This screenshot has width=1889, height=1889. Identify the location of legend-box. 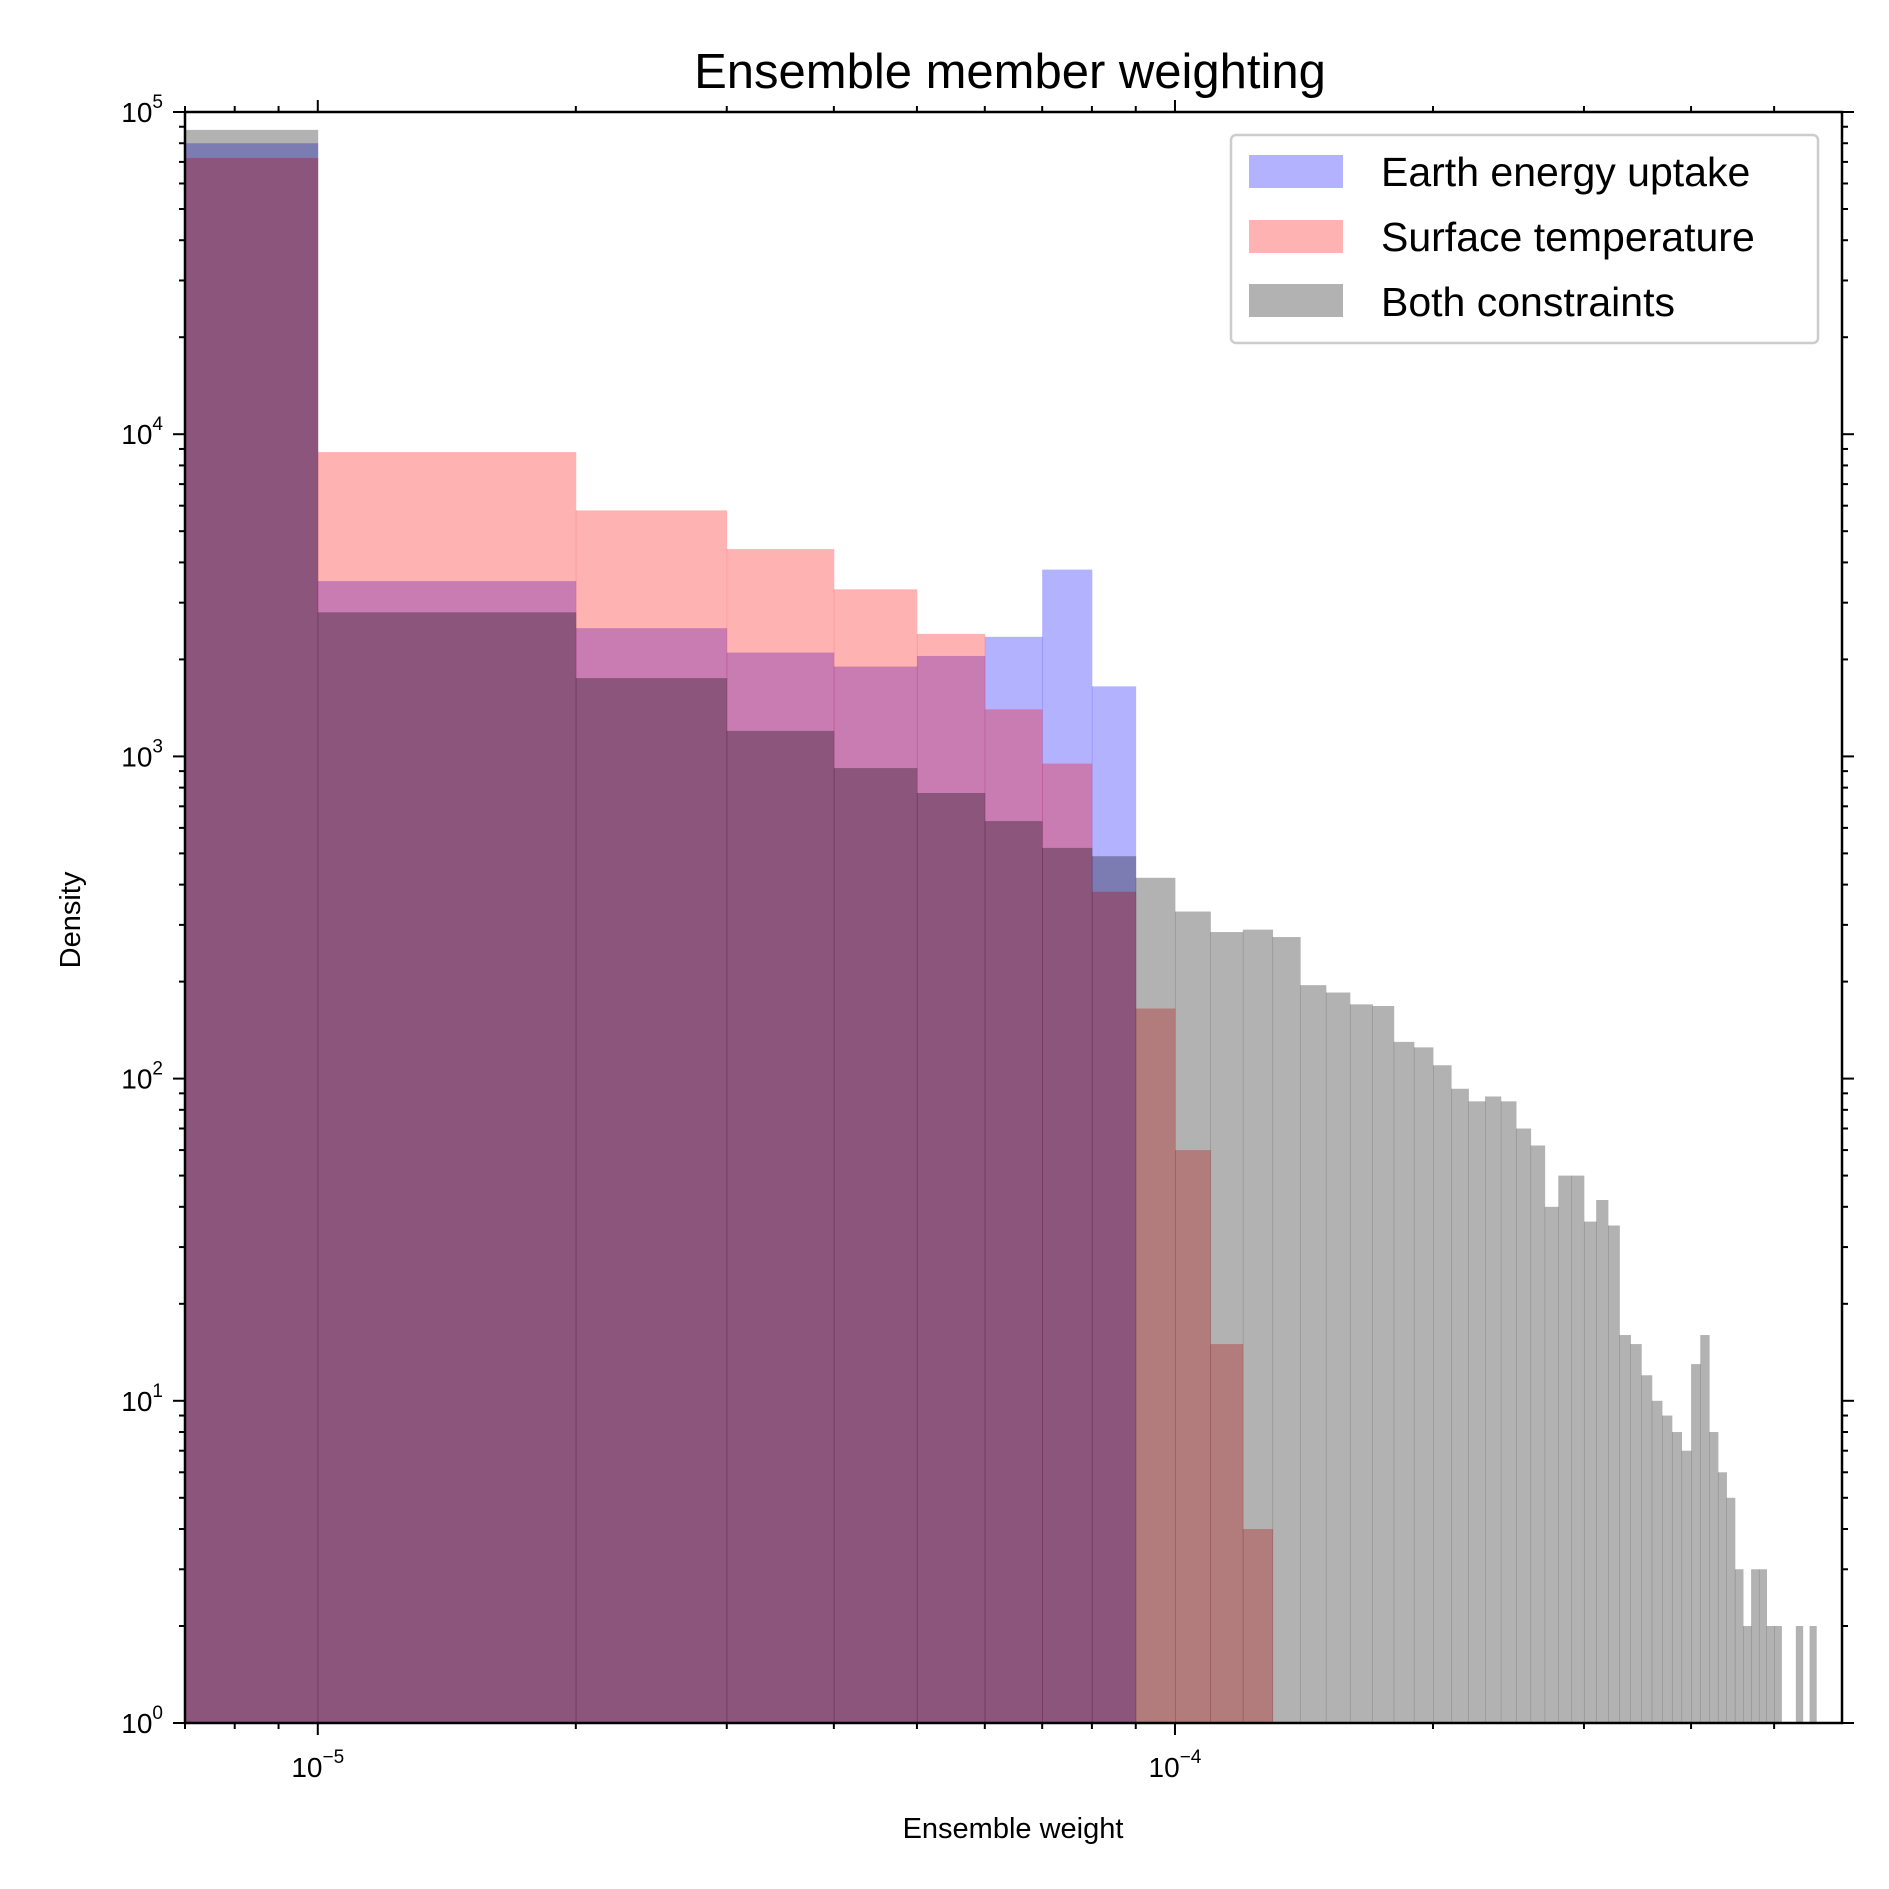
(1524, 239).